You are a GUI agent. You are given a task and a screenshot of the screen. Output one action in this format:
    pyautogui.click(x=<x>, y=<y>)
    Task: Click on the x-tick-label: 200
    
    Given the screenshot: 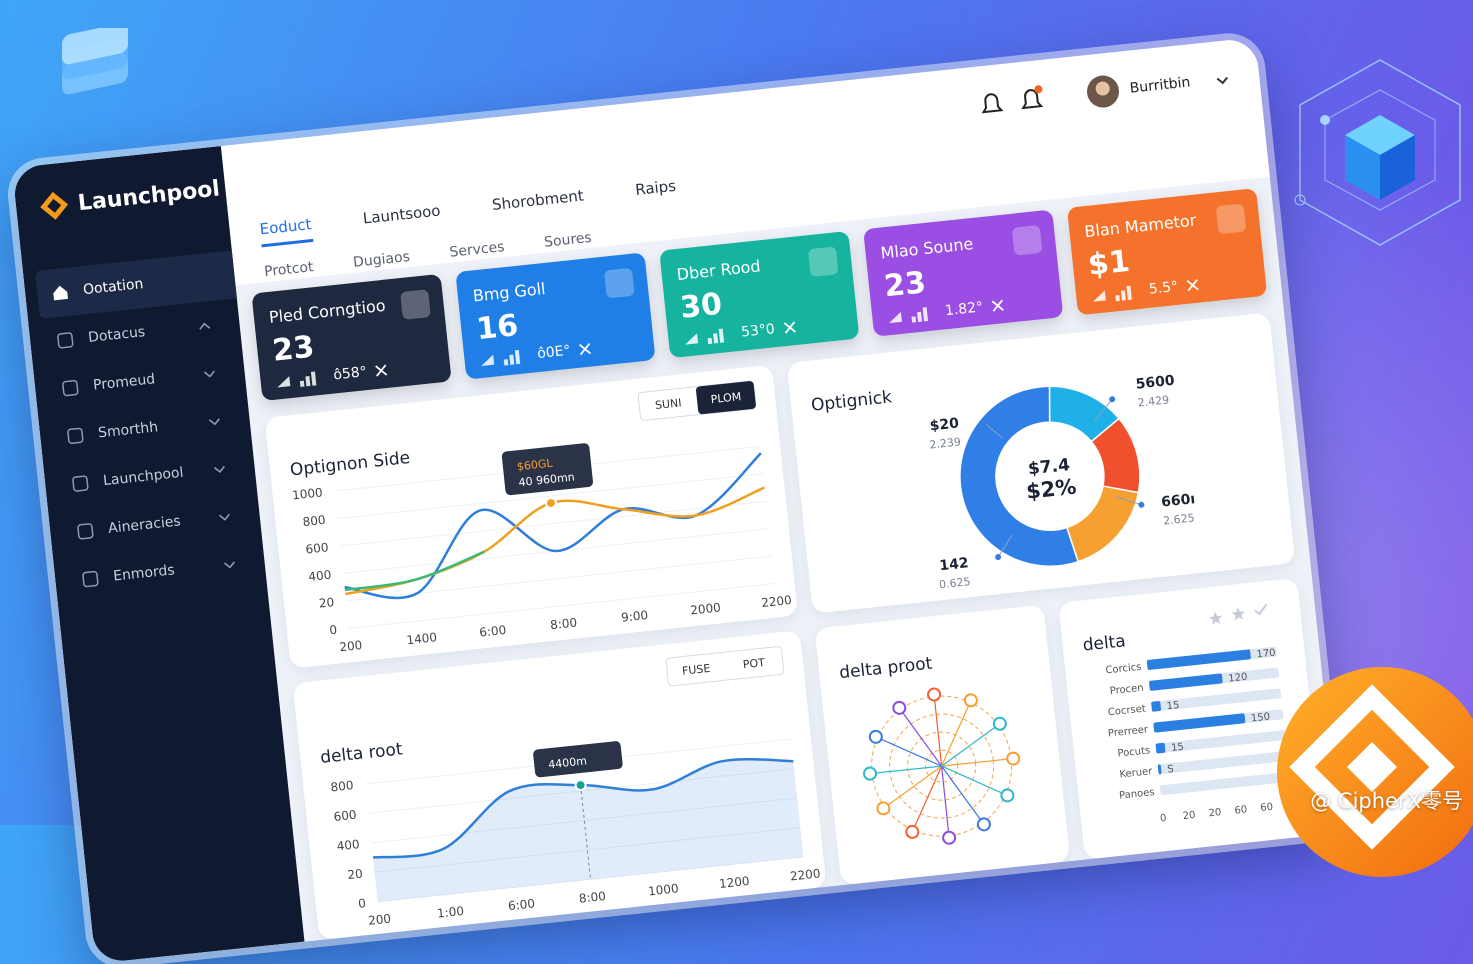 What is the action you would take?
    pyautogui.click(x=351, y=646)
    